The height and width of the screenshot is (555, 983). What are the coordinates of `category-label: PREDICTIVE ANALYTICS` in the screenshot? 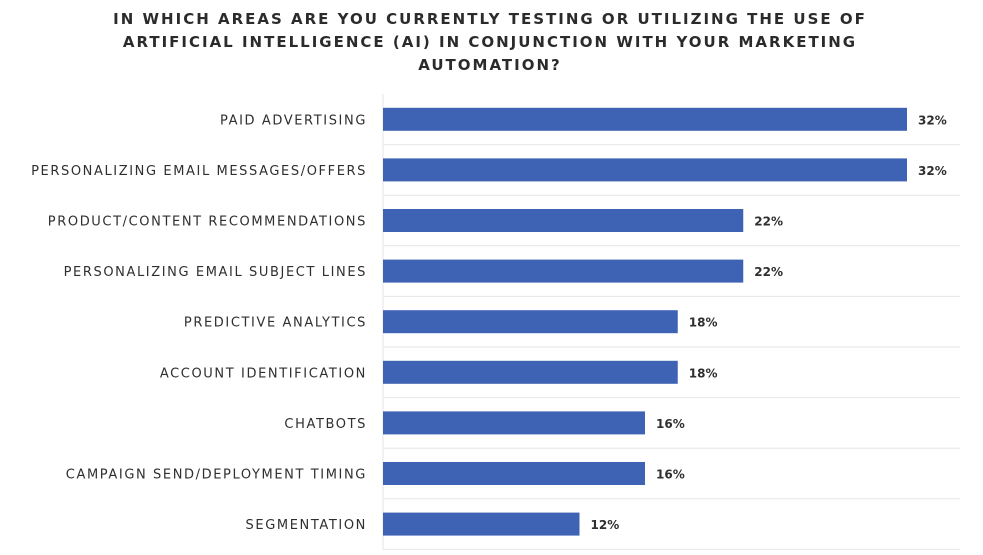 It's located at (275, 323).